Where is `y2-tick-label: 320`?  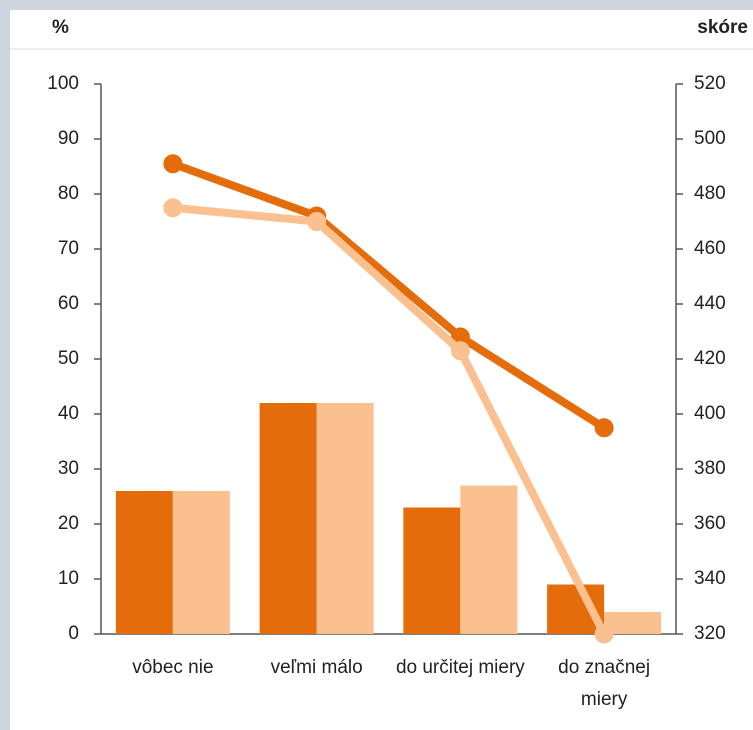
y2-tick-label: 320 is located at coordinates (710, 633).